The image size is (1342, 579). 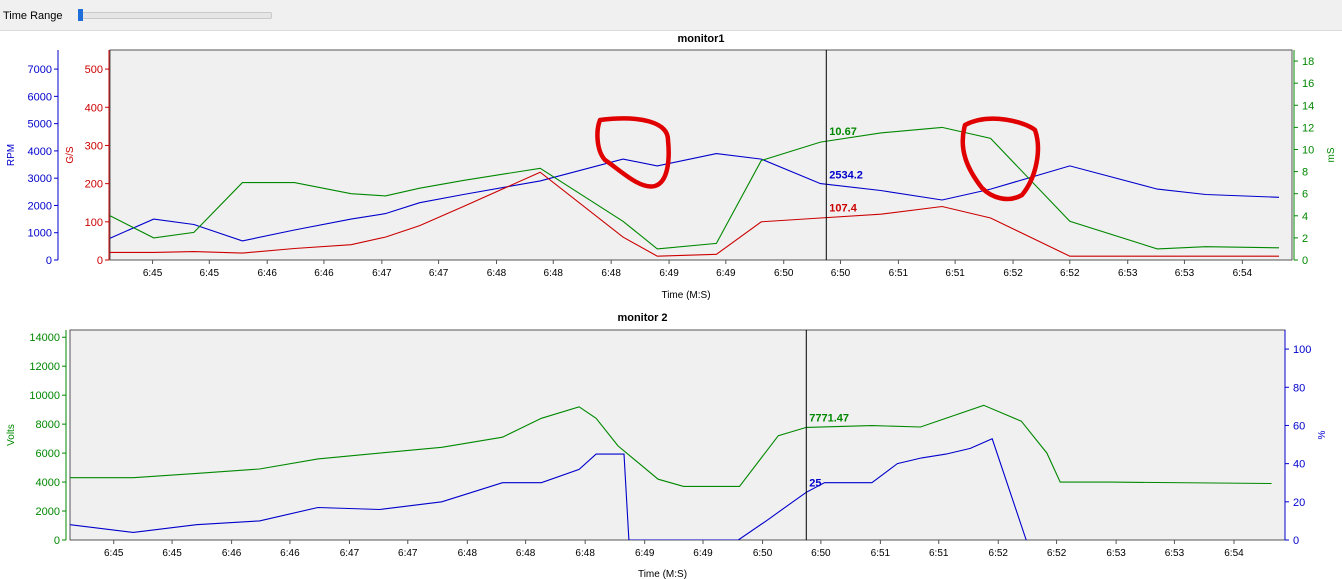 What do you see at coordinates (94, 108) in the screenshot?
I see `y-tick-label: 400` at bounding box center [94, 108].